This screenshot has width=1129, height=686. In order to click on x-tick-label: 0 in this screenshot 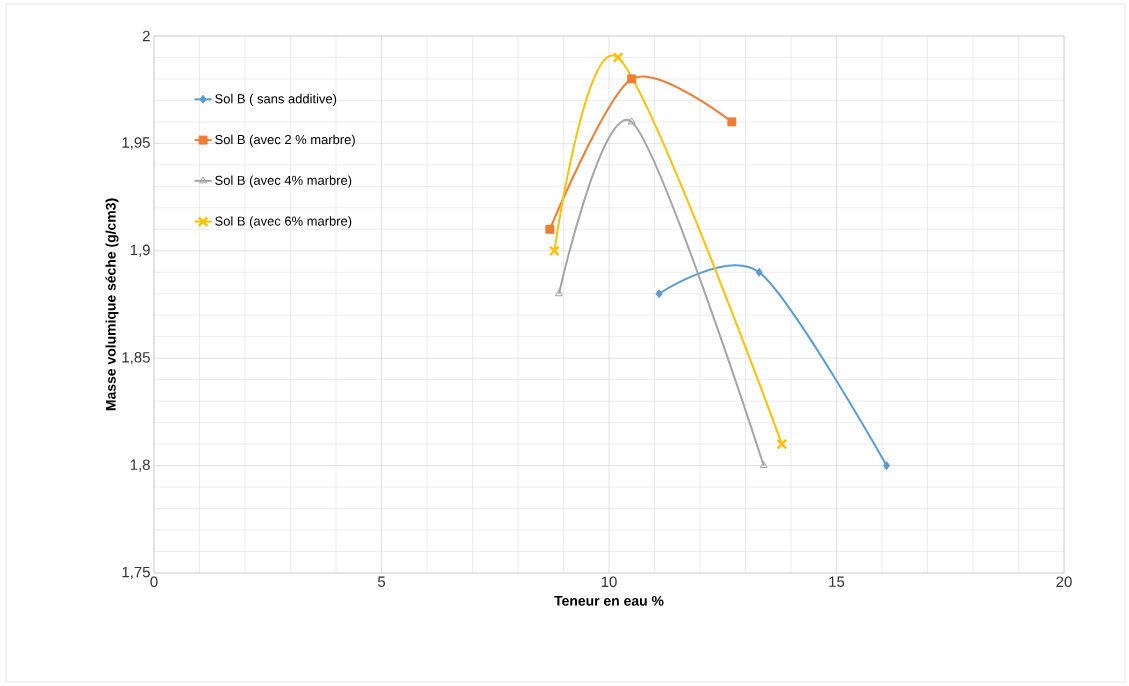, I will do `click(154, 582)`.